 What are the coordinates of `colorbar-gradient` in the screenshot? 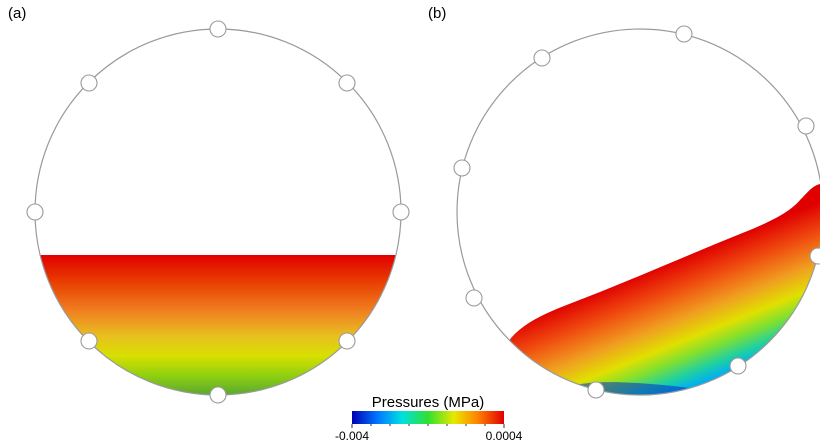 It's located at (428, 417).